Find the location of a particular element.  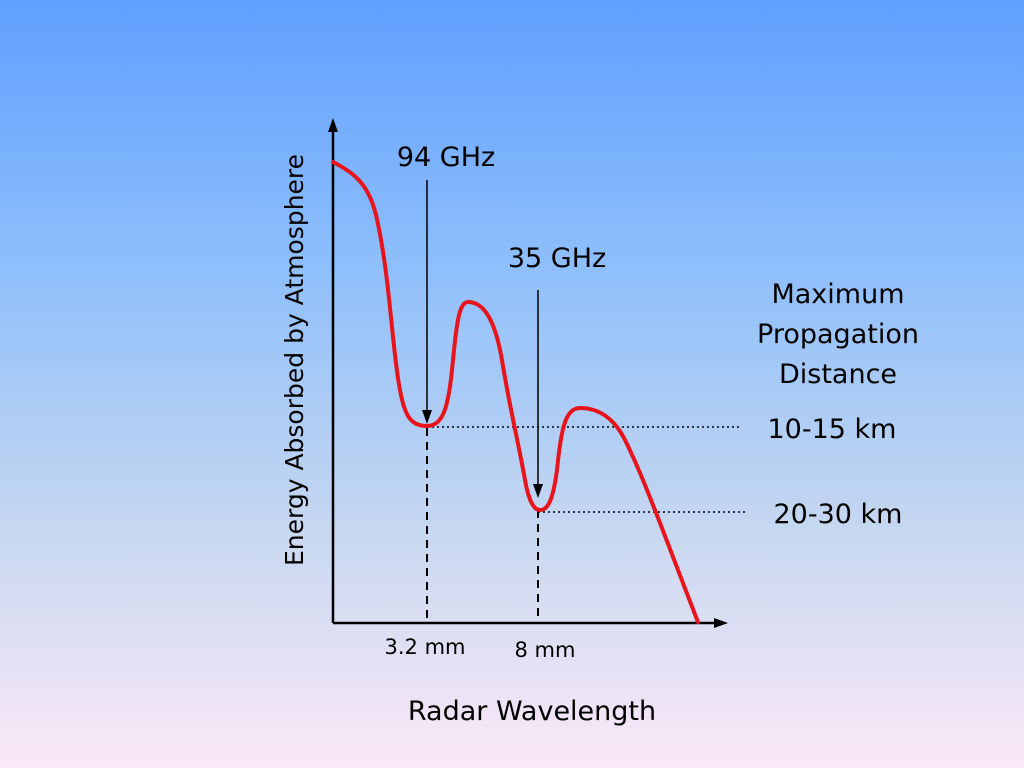

propagation-title-line2: Propagation is located at coordinates (838, 334).